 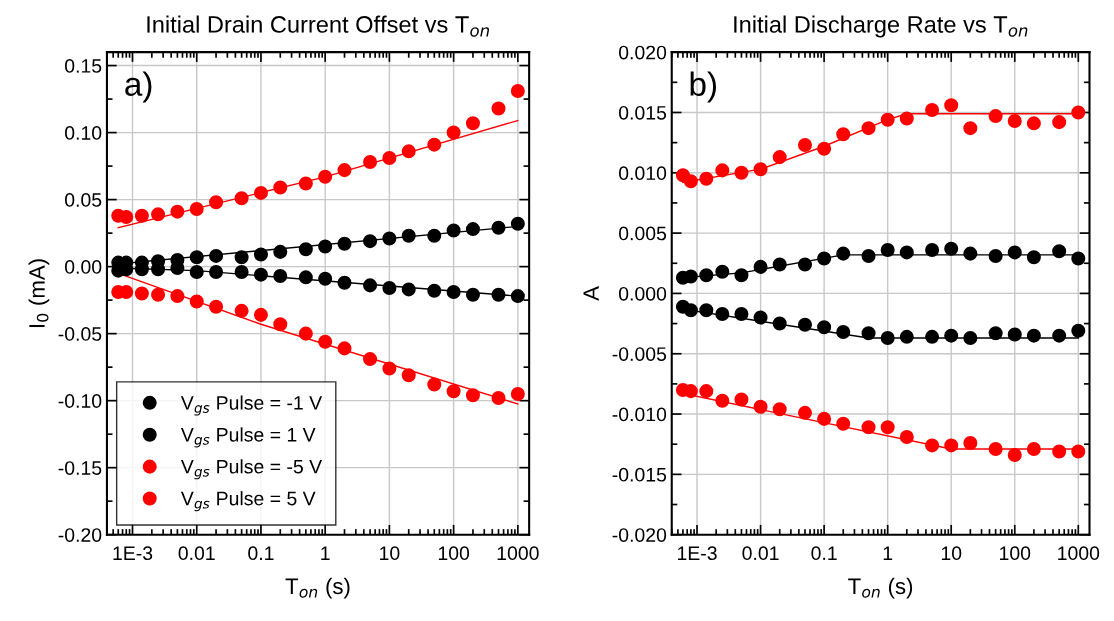 I want to click on y-tick-label: 0.020, so click(x=642, y=52).